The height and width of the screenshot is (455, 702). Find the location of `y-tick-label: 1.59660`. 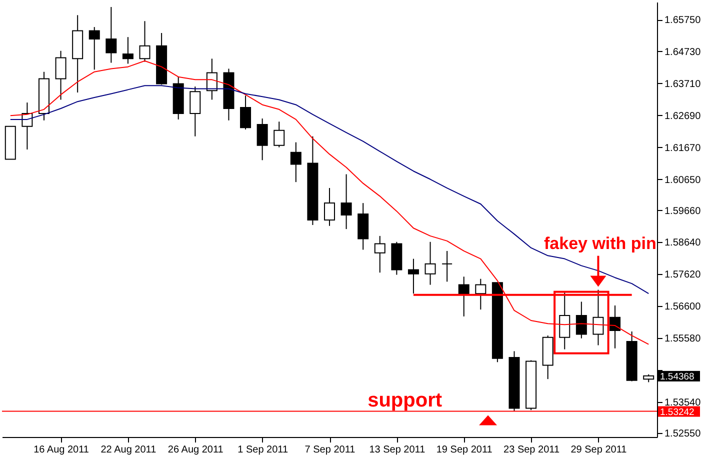

y-tick-label: 1.59660 is located at coordinates (683, 211).